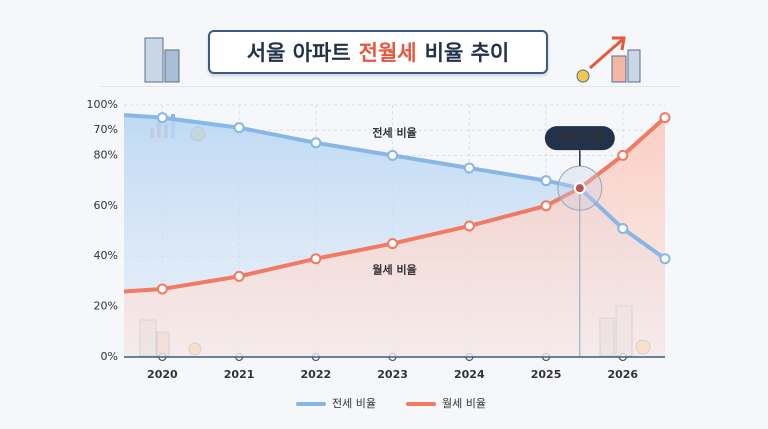 The height and width of the screenshot is (429, 768). I want to click on y-tick-label: 0%, so click(109, 356).